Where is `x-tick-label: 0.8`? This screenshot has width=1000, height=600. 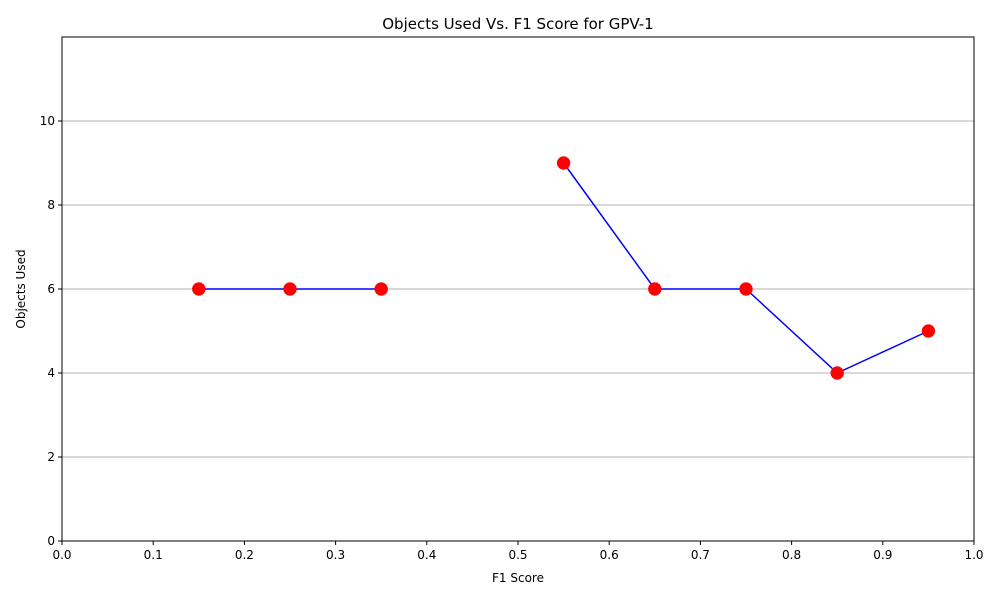
x-tick-label: 0.8 is located at coordinates (791, 555).